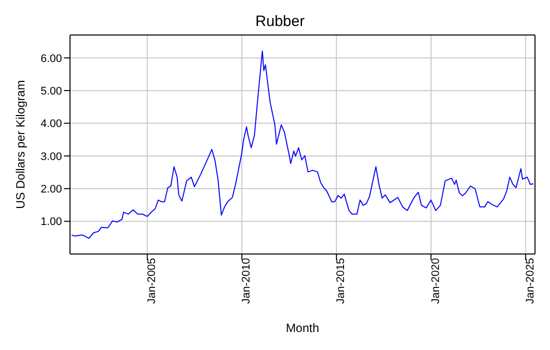 This screenshot has height=350, width=550. I want to click on x-axis-title: Month, so click(303, 328).